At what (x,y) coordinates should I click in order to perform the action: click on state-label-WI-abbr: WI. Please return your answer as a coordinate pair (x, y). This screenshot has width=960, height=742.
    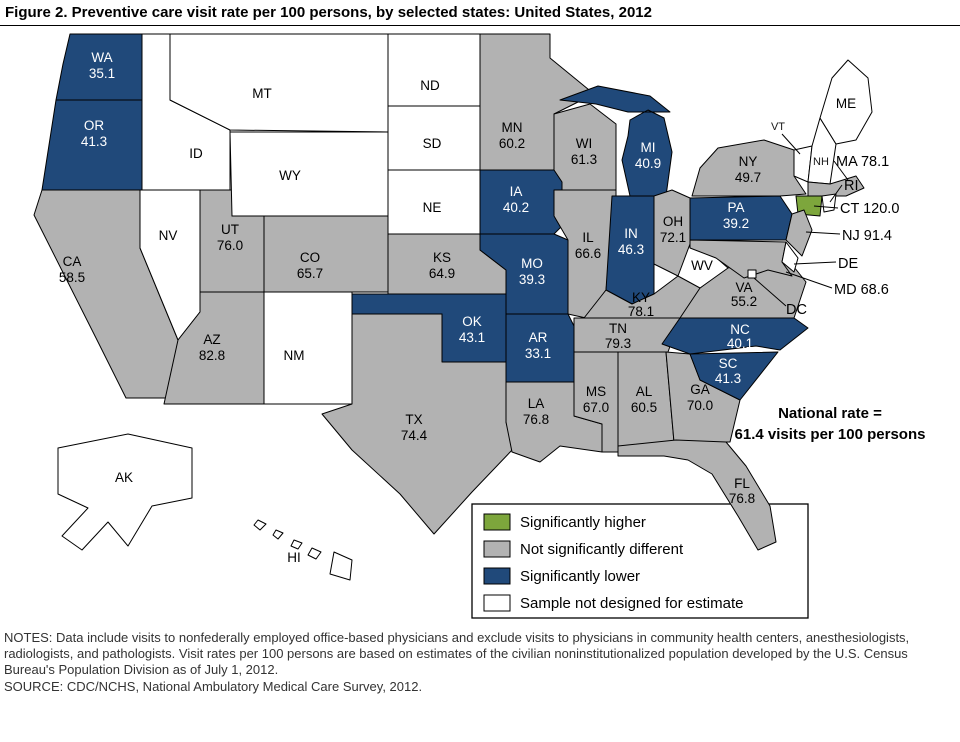
    Looking at the image, I should click on (584, 143).